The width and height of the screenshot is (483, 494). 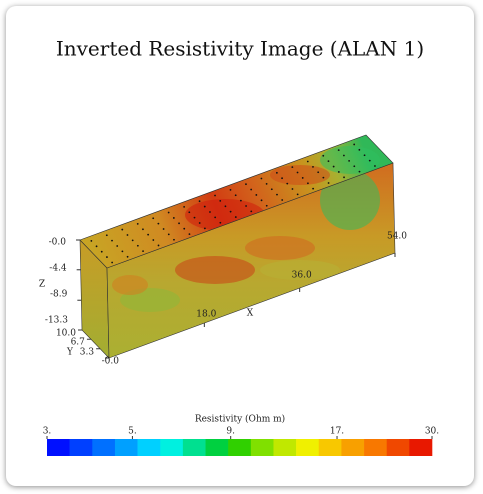 I want to click on colorbar-tick-label: 17., so click(x=337, y=432).